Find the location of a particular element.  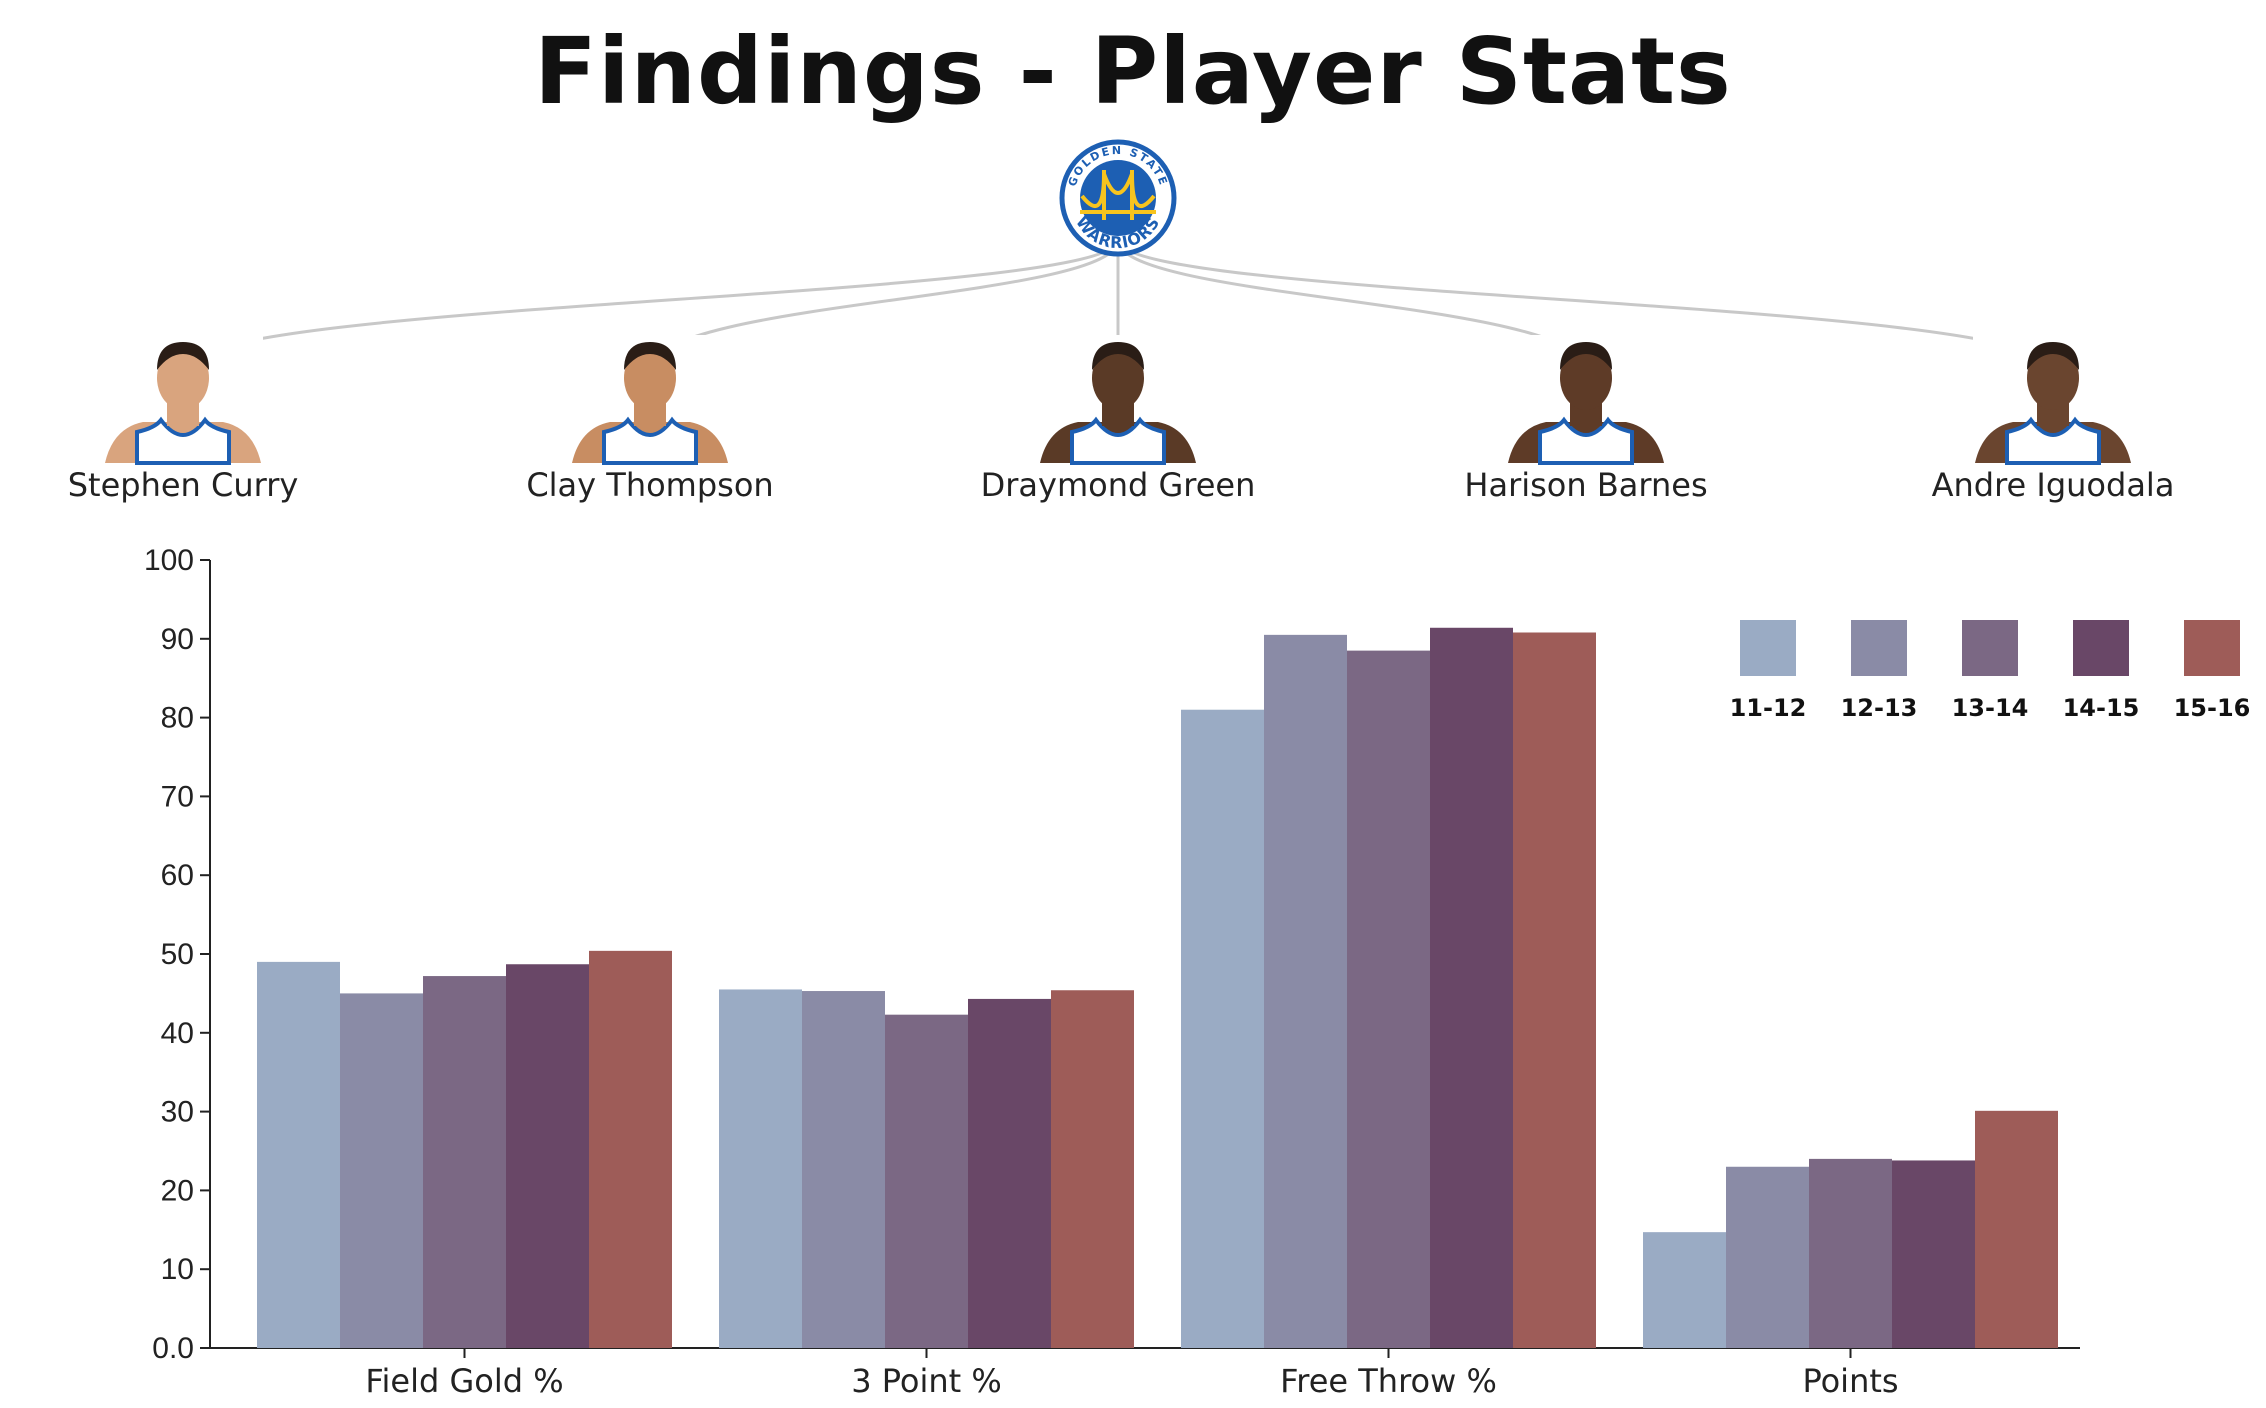

y-tick-label: 50 is located at coordinates (177, 954).